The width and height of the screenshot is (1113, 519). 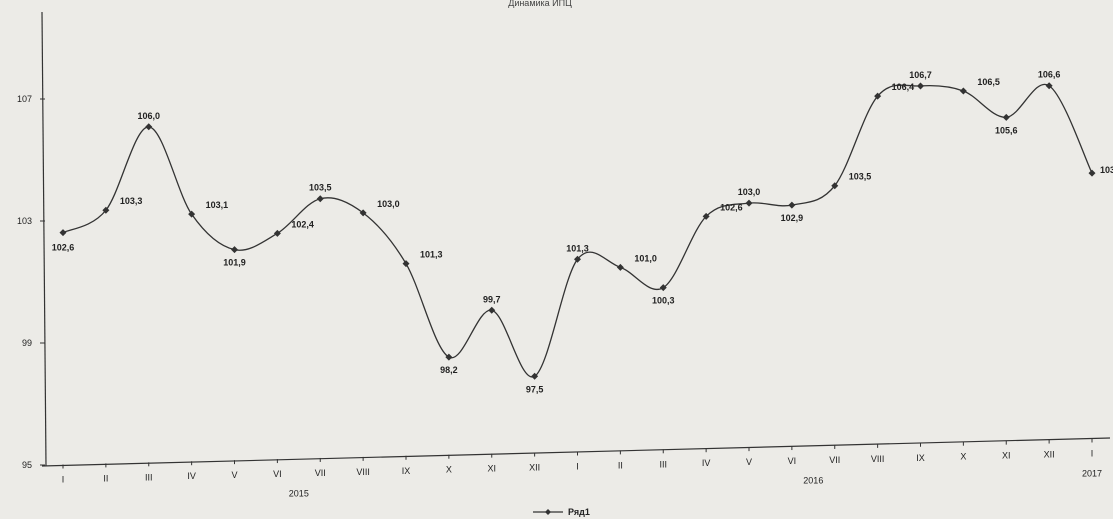 What do you see at coordinates (1106, 170) in the screenshot?
I see `data-label: 103,7` at bounding box center [1106, 170].